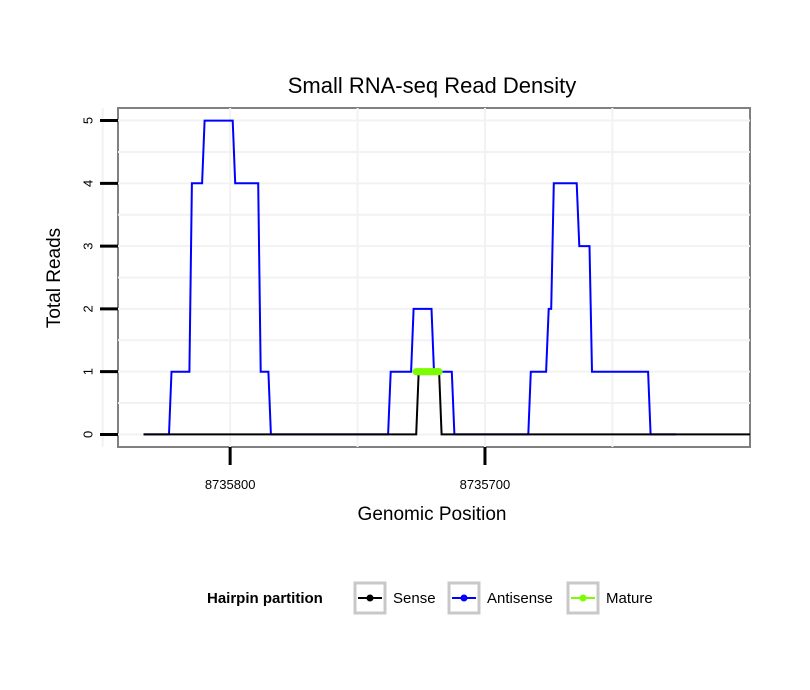  I want to click on y-tick-label: 4, so click(87, 183).